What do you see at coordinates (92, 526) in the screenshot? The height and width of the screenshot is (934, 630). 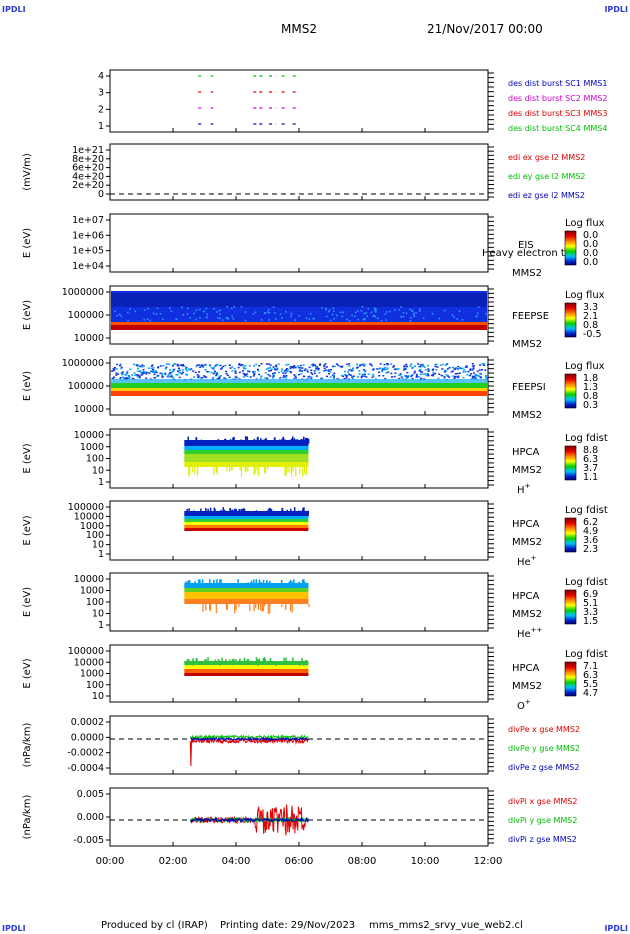 I see `y-tick-label: 1000` at bounding box center [92, 526].